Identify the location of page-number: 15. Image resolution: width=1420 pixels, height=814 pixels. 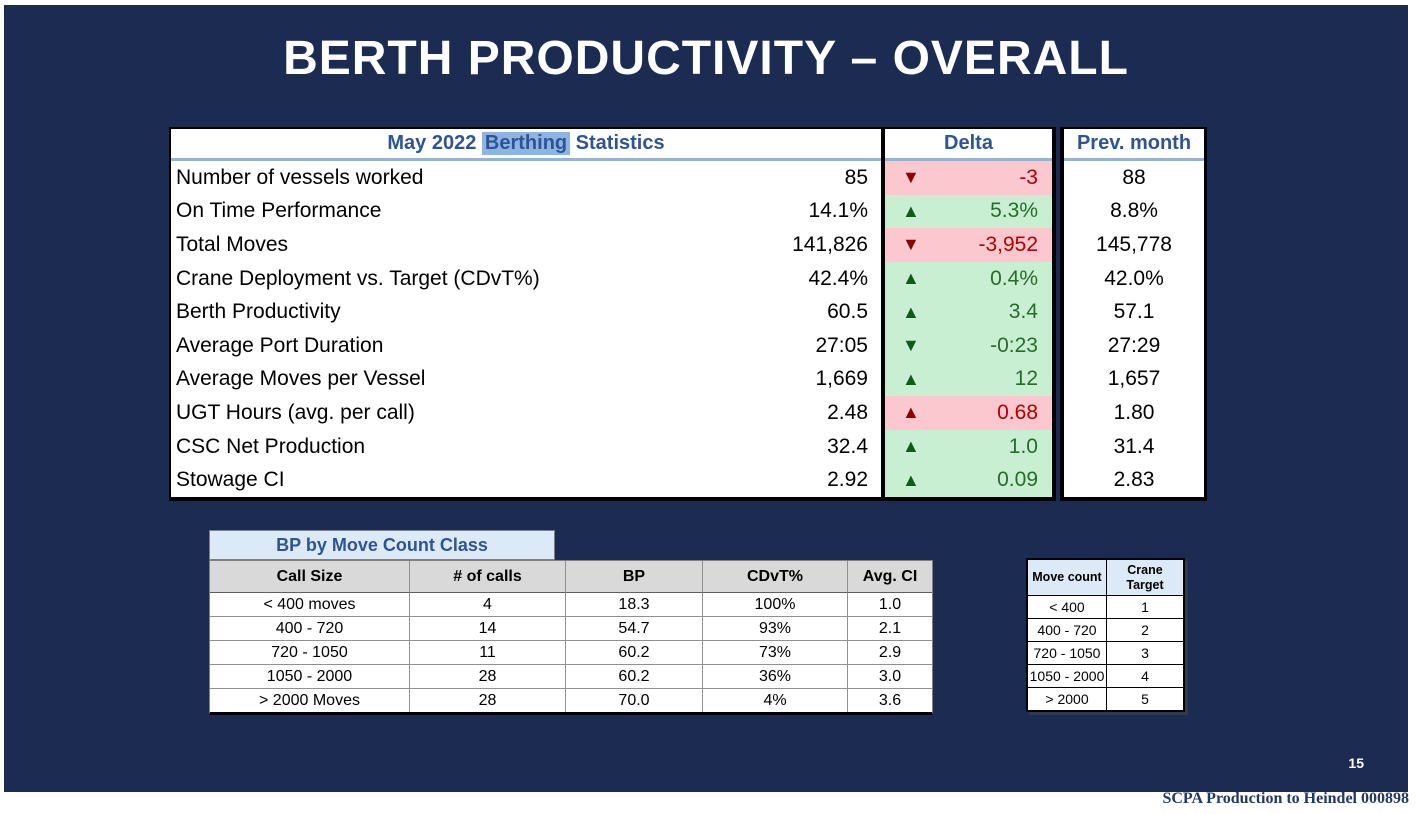
(1356, 763).